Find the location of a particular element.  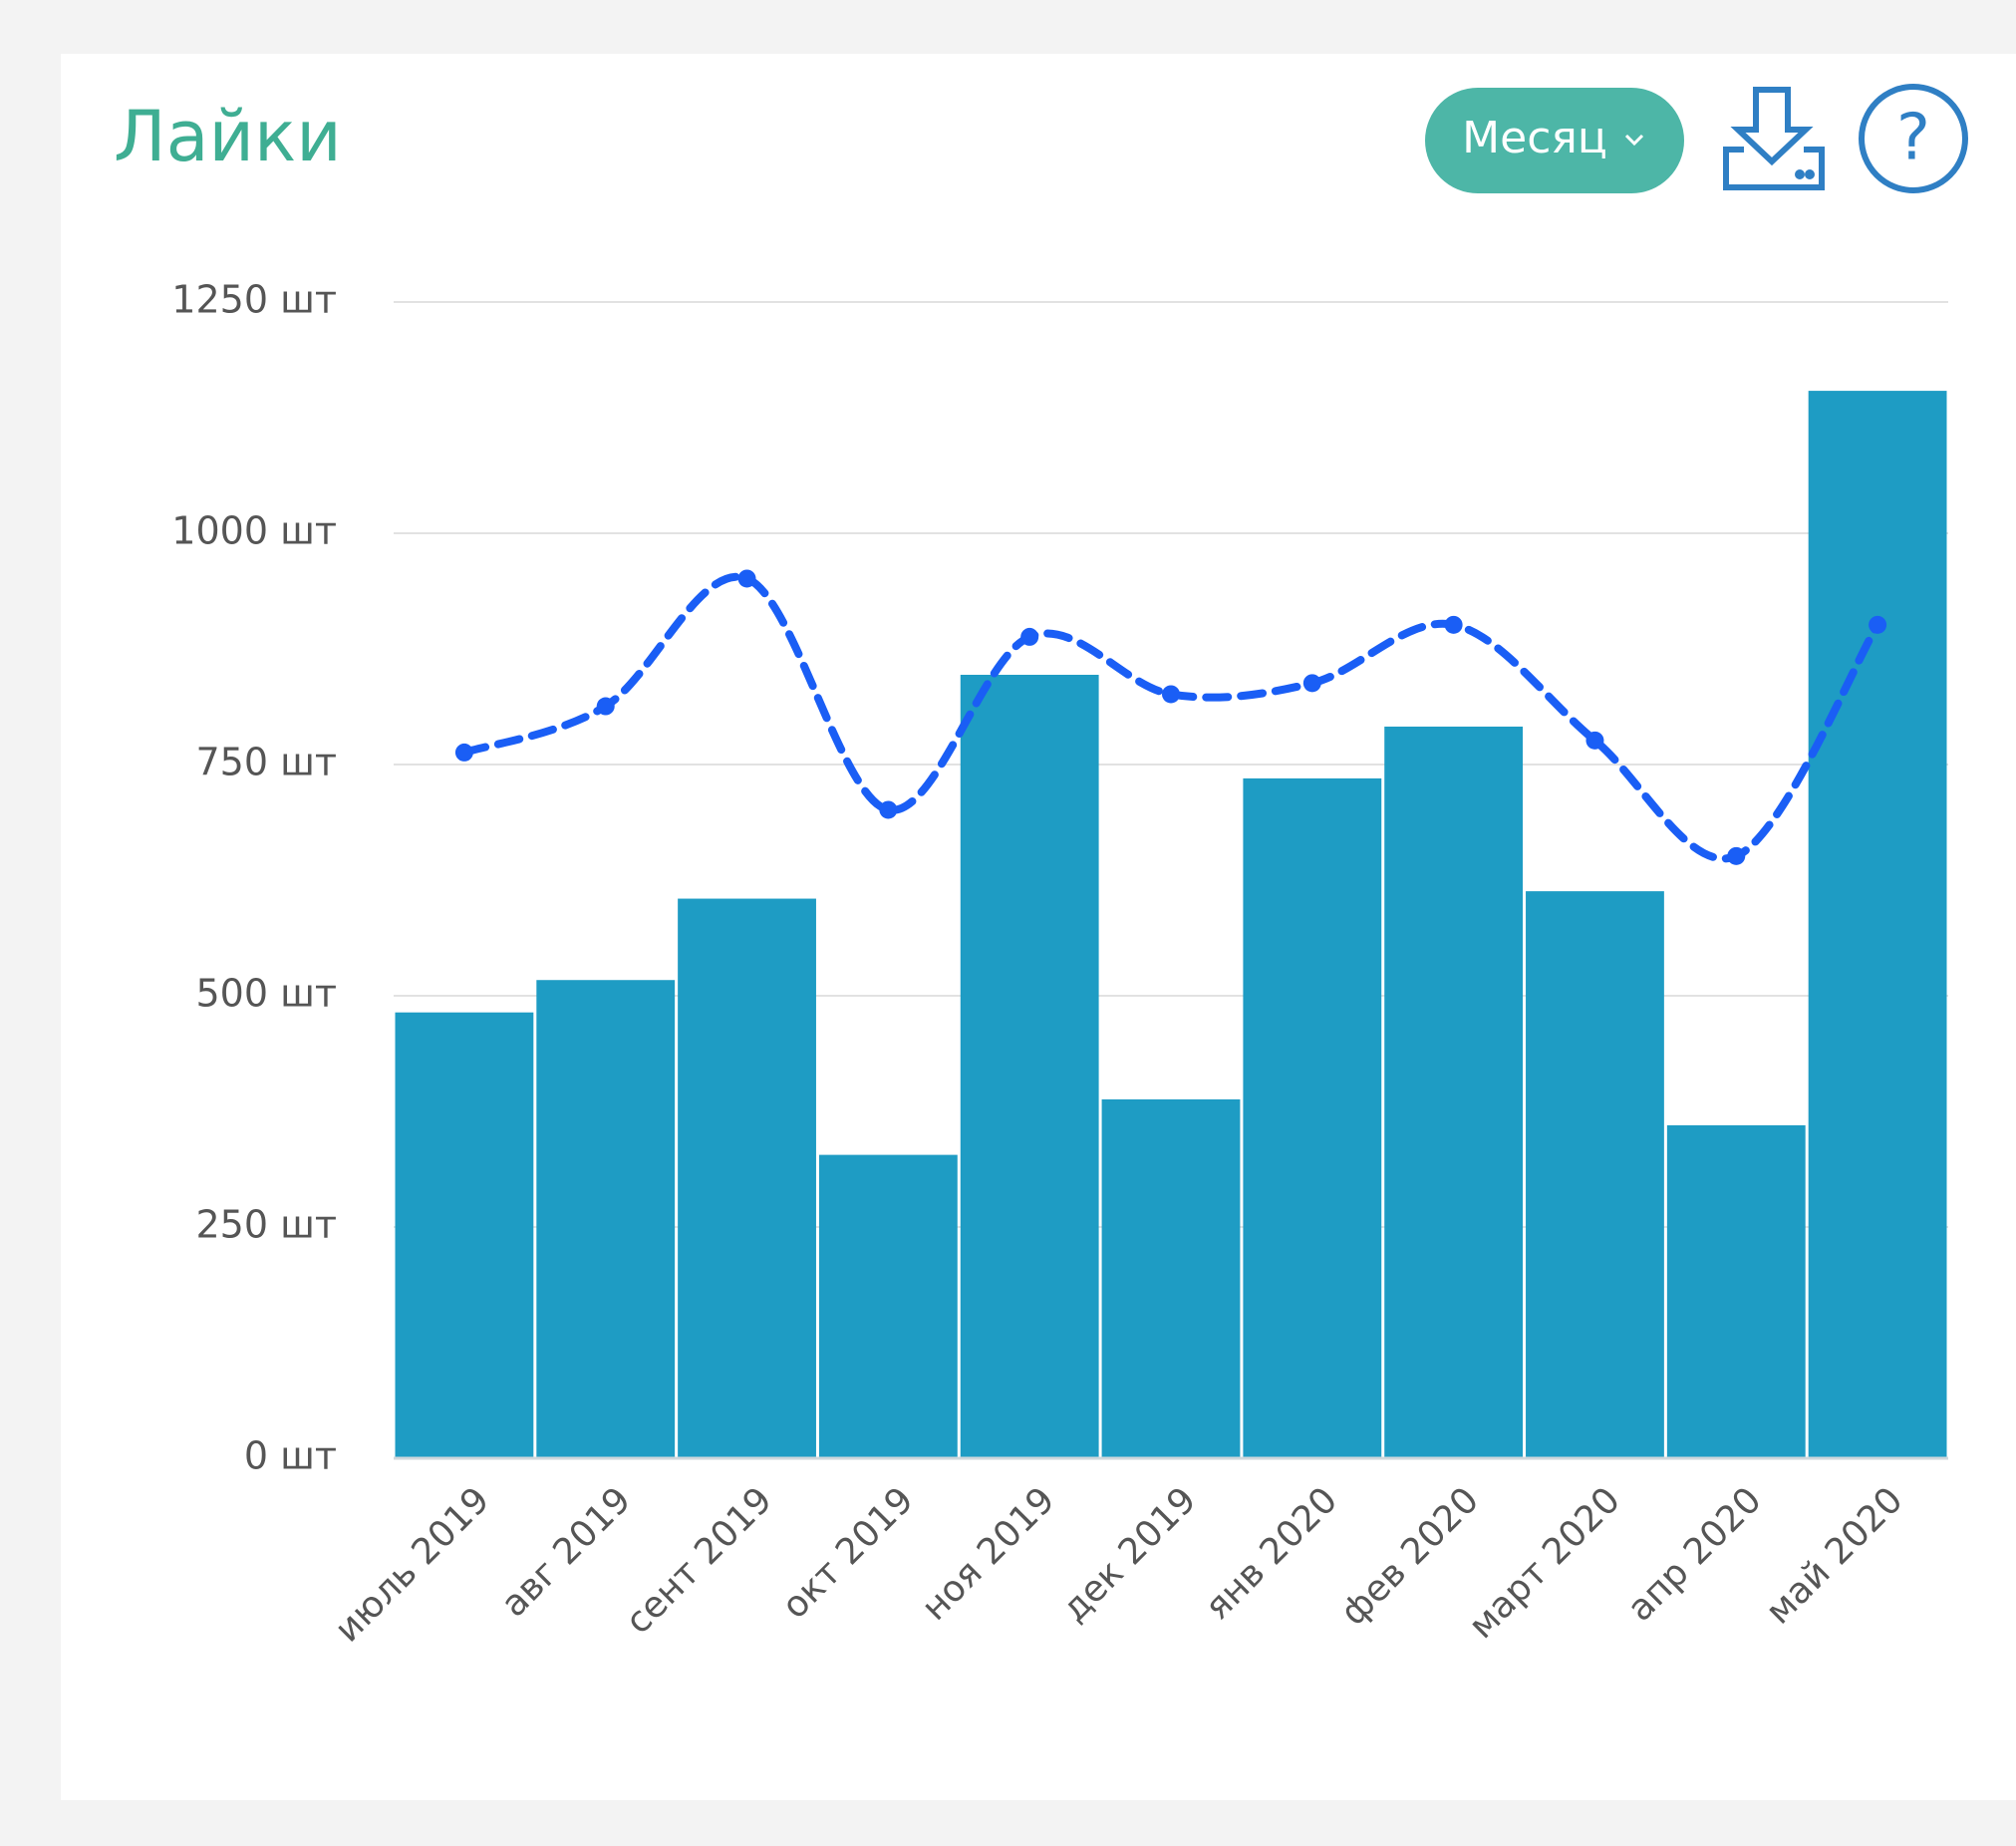

y-tick-label: 1250 шт is located at coordinates (254, 300).